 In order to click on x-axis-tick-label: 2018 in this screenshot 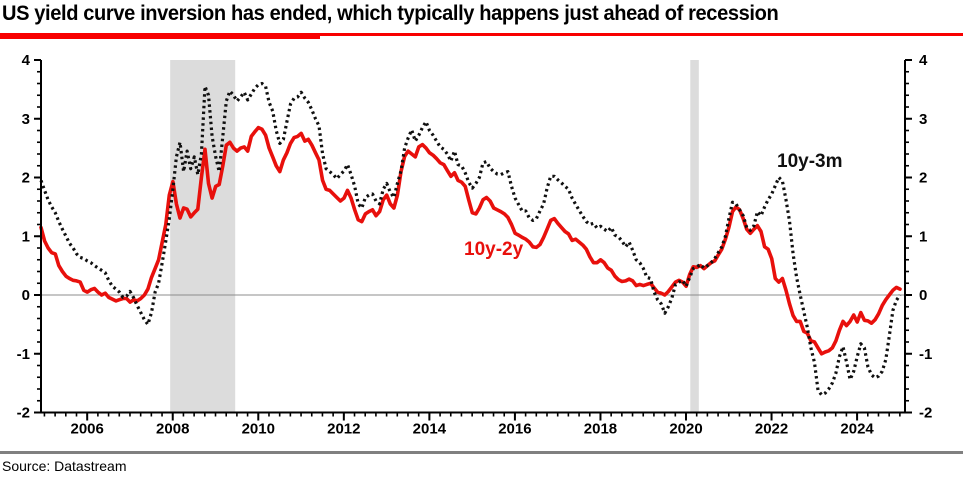, I will do `click(600, 429)`.